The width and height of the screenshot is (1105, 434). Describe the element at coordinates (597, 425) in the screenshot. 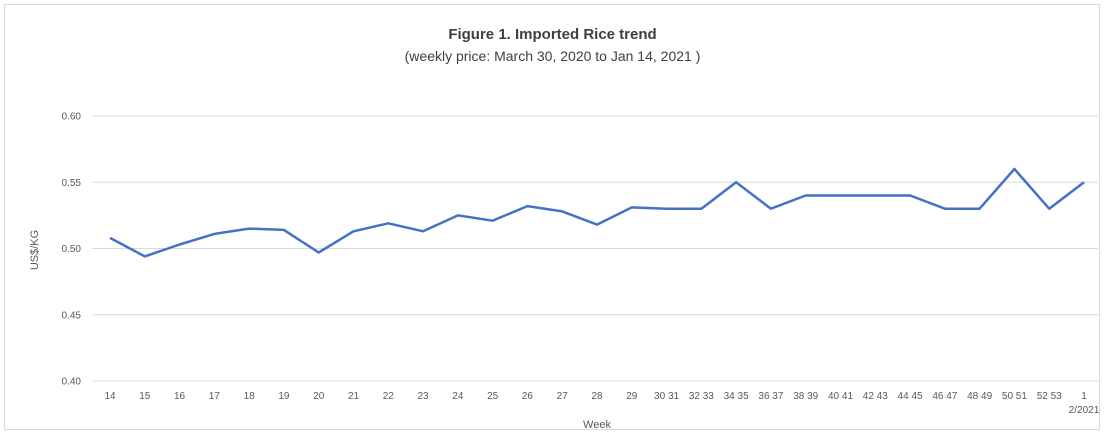

I see `x-axis-label: Week` at that location.